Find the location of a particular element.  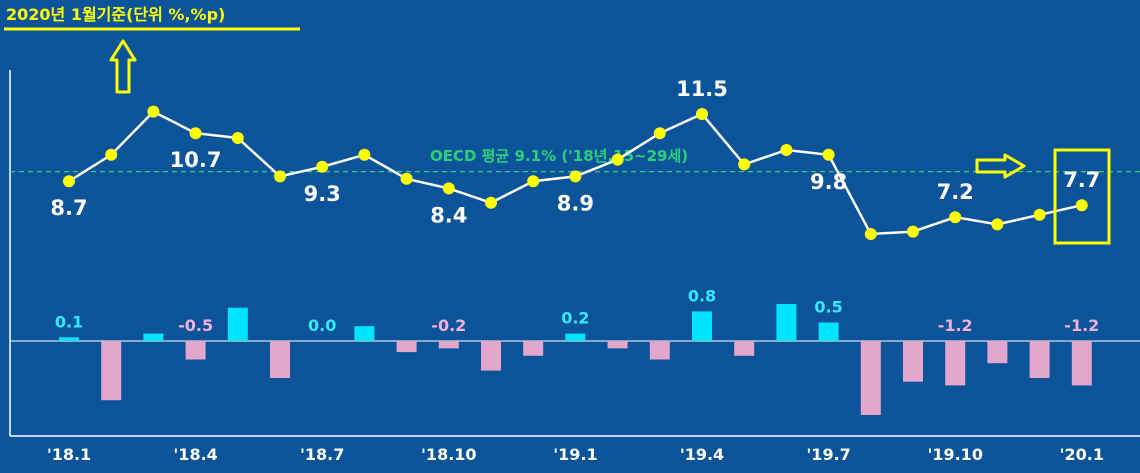

x-tick-label: '19.4 is located at coordinates (702, 454).